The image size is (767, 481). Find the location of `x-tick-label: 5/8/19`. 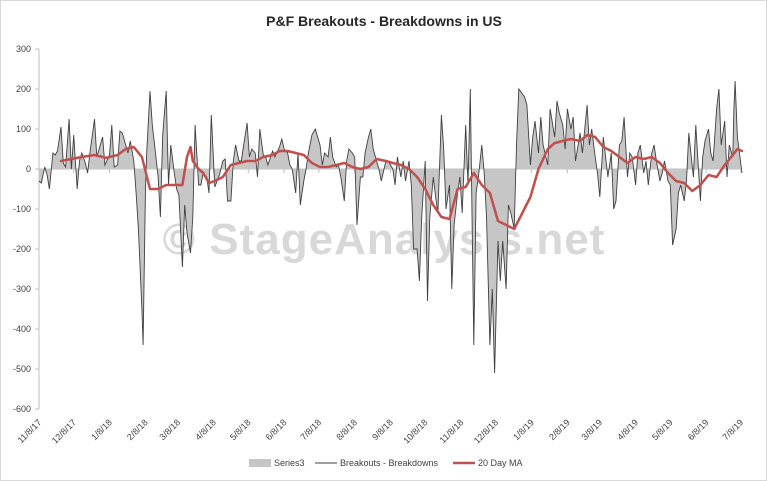

x-tick-label: 5/8/19 is located at coordinates (662, 429).